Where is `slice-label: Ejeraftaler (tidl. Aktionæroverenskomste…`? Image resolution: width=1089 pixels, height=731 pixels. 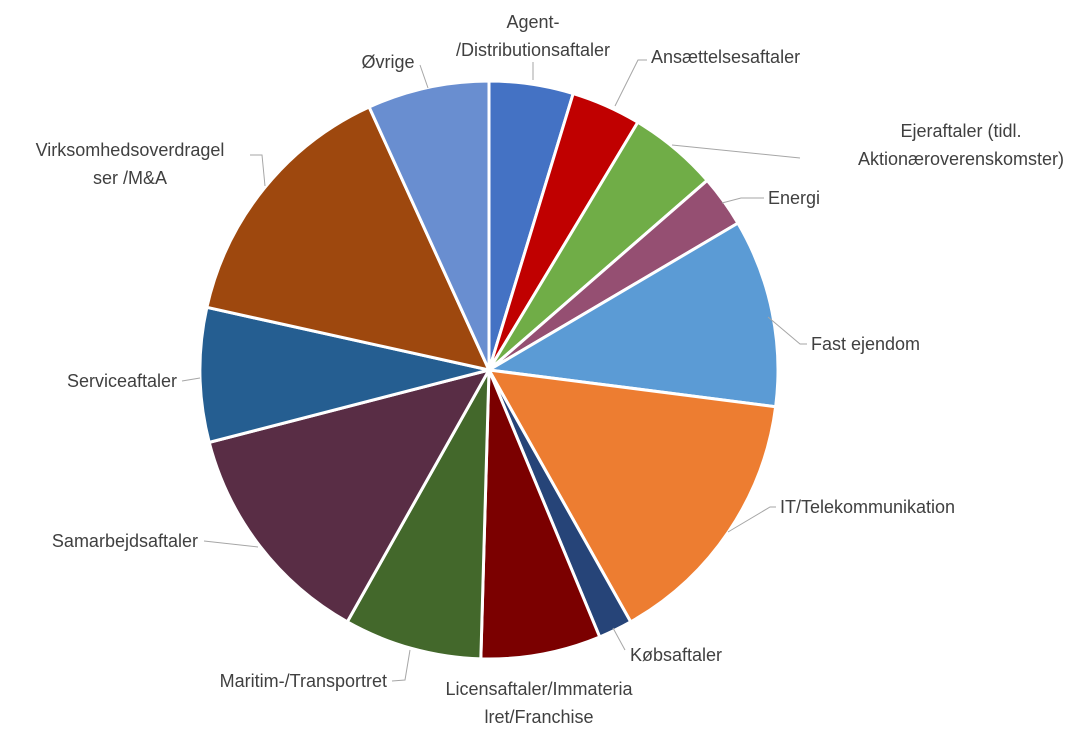 slice-label: Ejeraftaler (tidl. Aktionæroverenskomste… is located at coordinates (961, 145).